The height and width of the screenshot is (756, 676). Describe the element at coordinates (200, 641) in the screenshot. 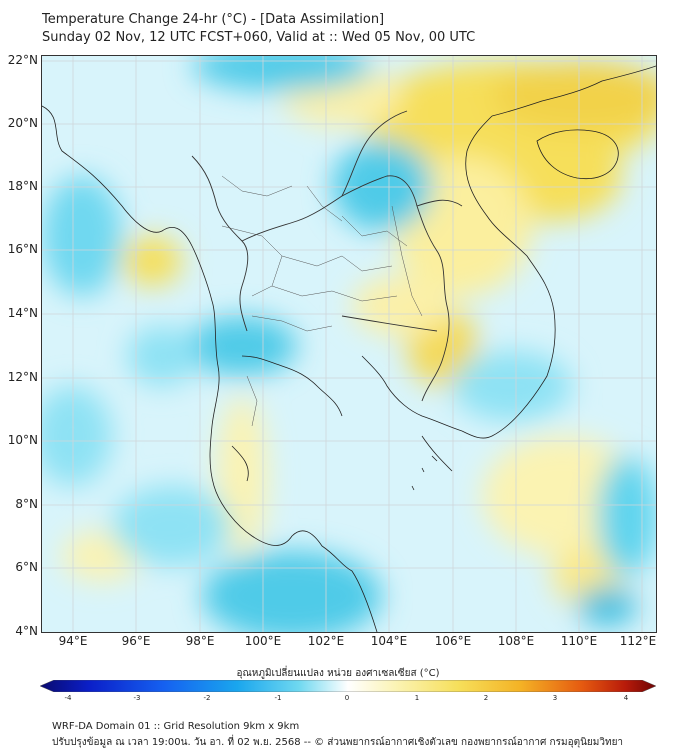

I see `lon-label-98e: 98°E` at that location.